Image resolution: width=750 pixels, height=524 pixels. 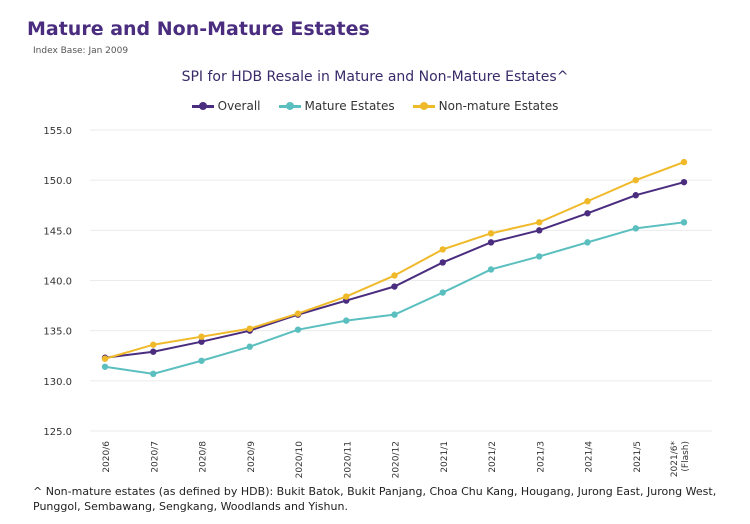 I want to click on page-title: Mature and Non-Mature Estates, so click(x=198, y=29).